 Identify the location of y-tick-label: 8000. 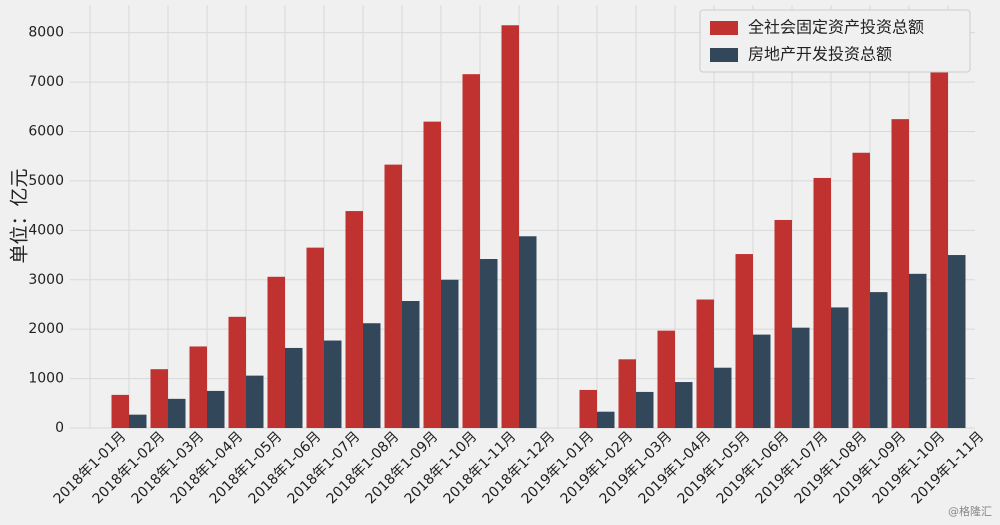
(46, 33).